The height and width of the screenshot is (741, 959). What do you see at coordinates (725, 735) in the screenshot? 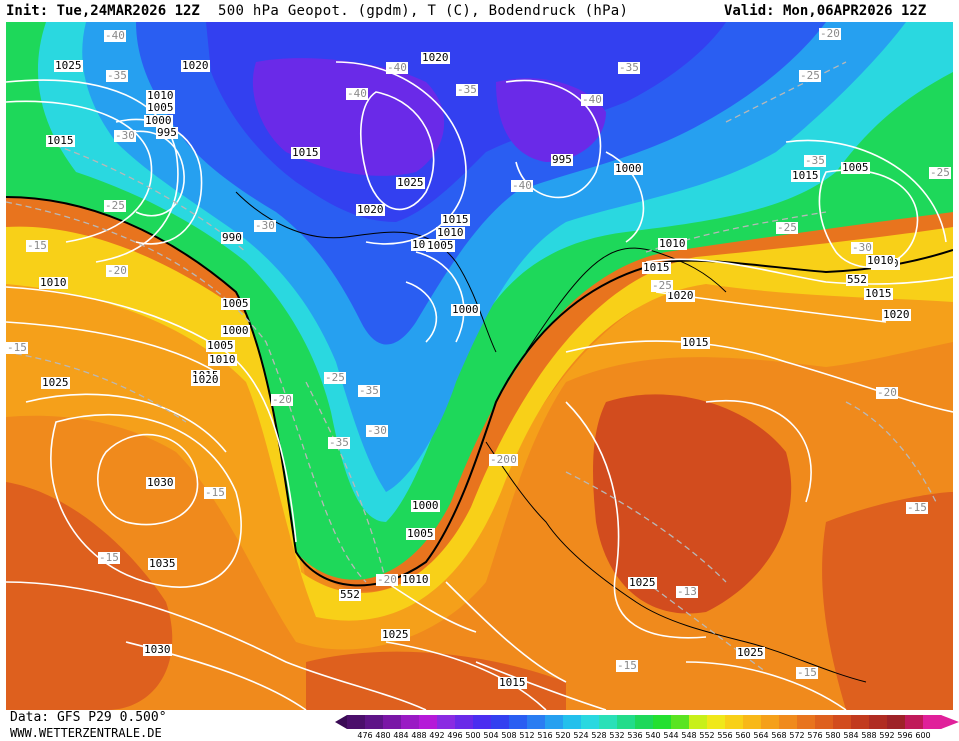
I see `colorbar-tick-label: 556` at bounding box center [725, 735].